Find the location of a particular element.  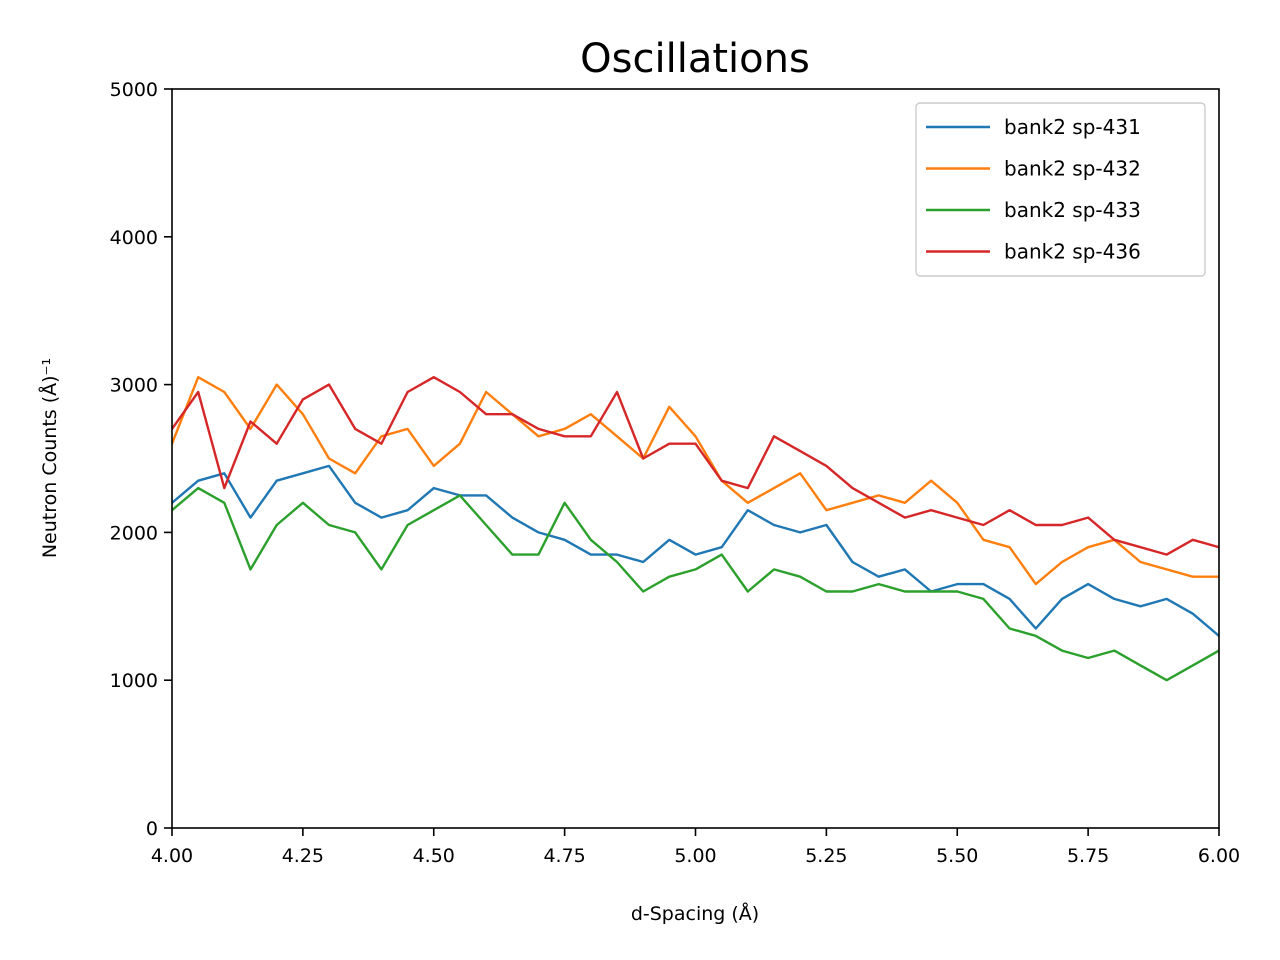

x-tick-label: 4.75 is located at coordinates (564, 856).